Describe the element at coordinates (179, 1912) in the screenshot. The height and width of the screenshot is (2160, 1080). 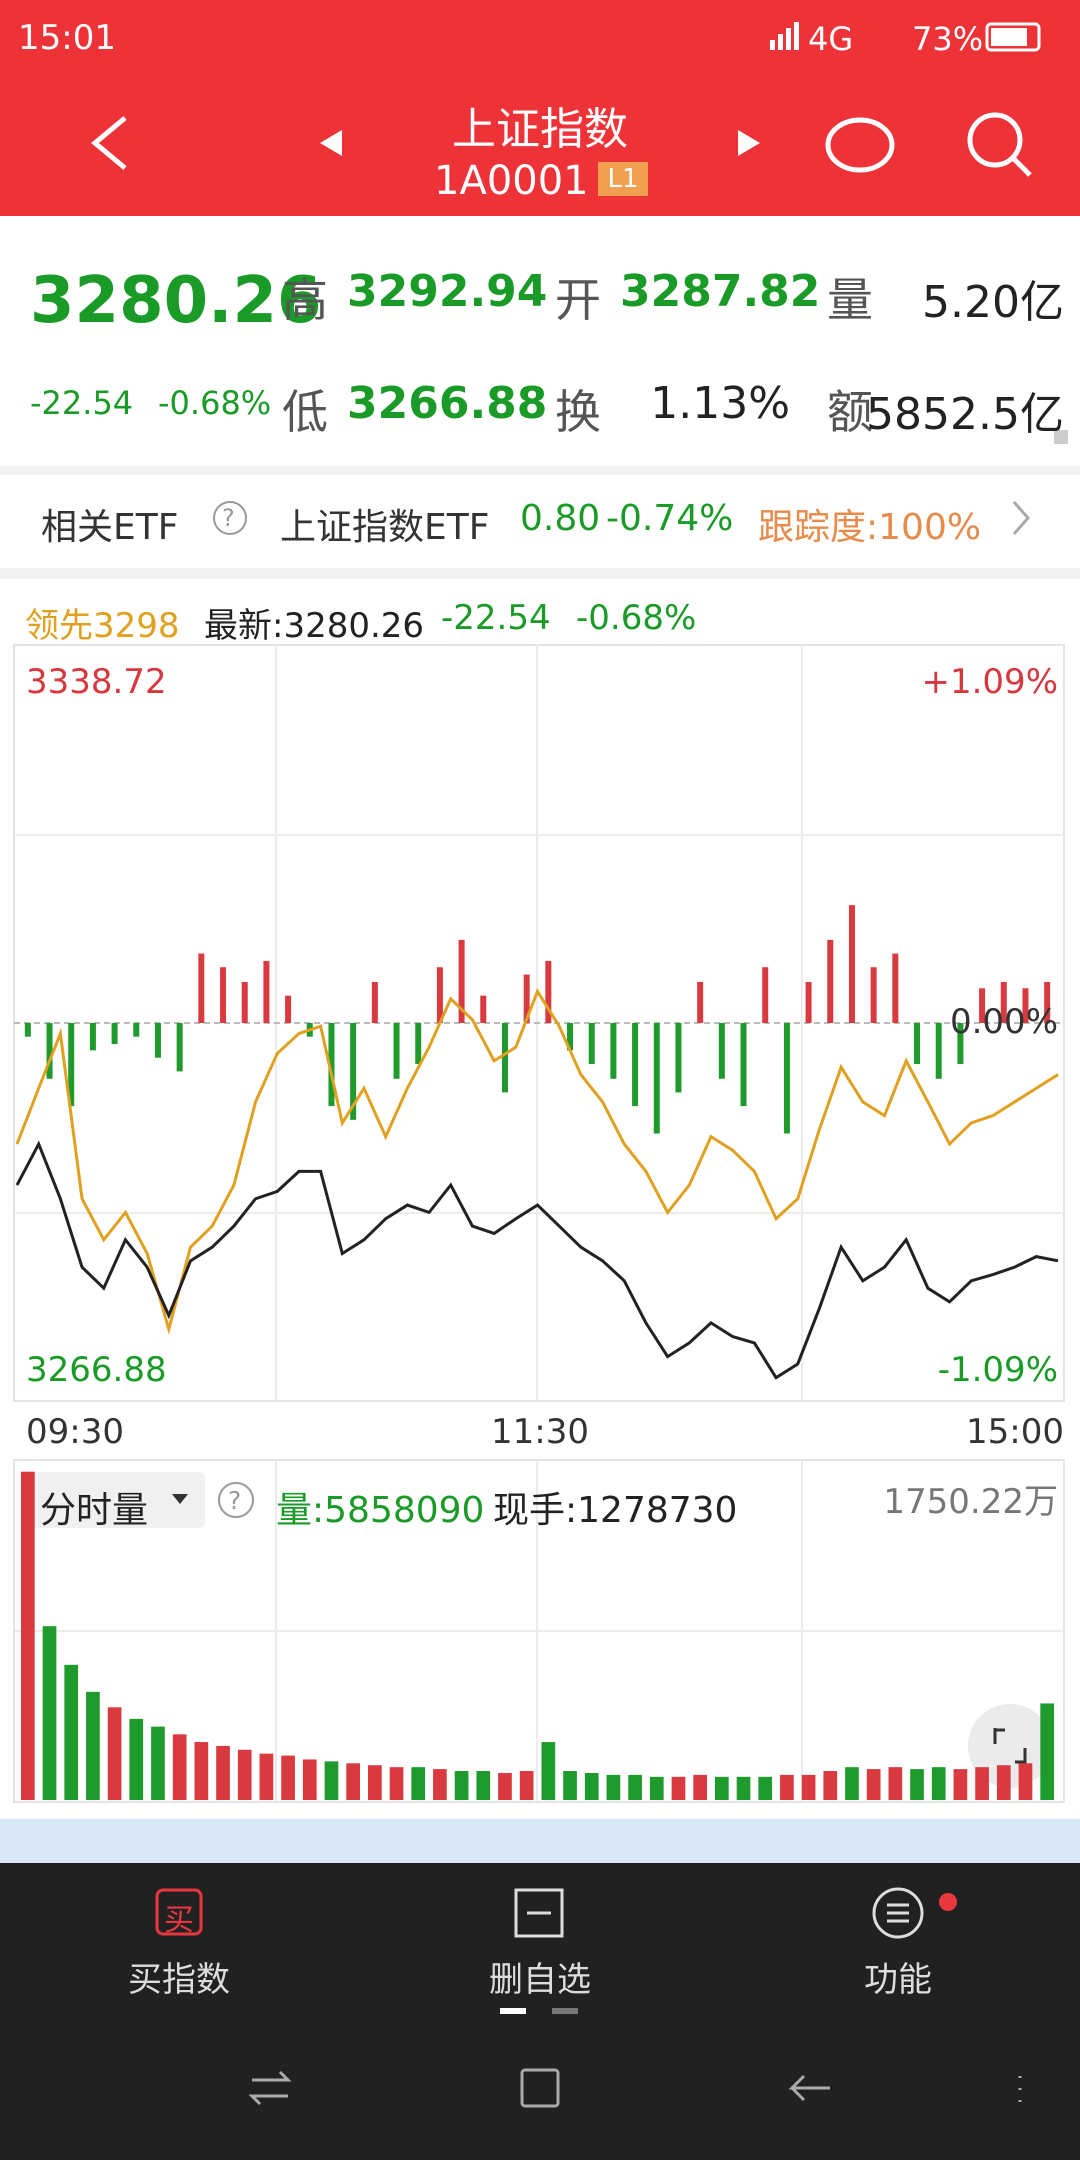
I see `buy-icon` at that location.